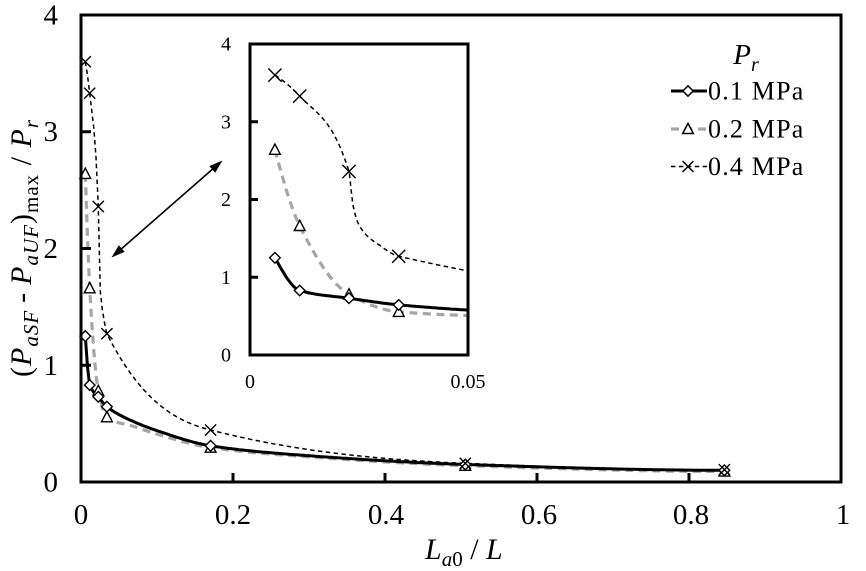  I want to click on svg-text: La0 / L, so click(463, 549).